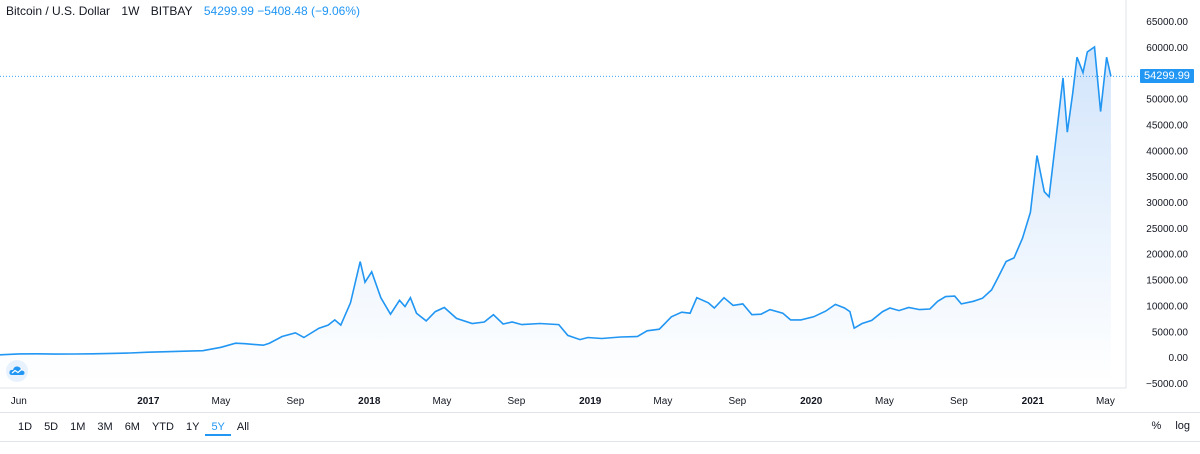 This screenshot has height=454, width=1200. Describe the element at coordinates (130, 11) in the screenshot. I see `interval-label: 1W` at that location.